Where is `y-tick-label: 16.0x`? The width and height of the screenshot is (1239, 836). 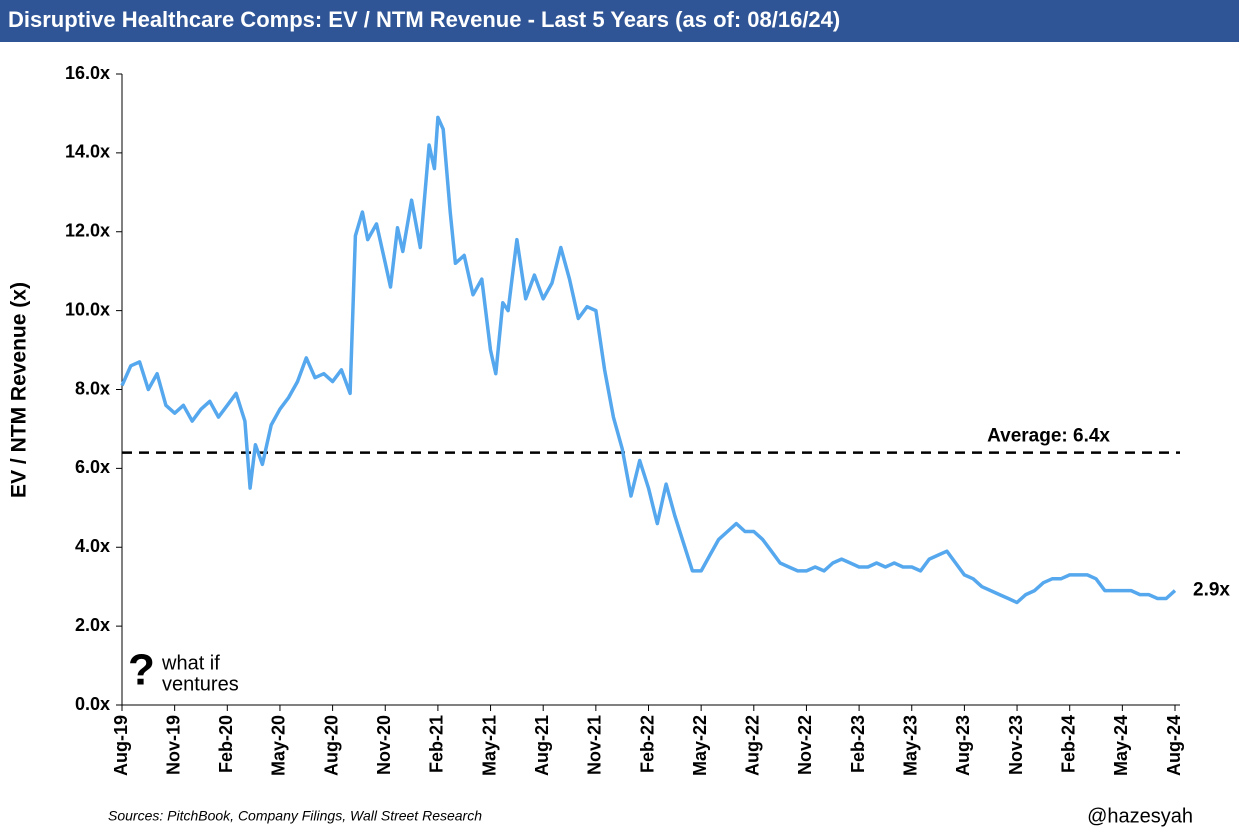 y-tick-label: 16.0x is located at coordinates (87, 73).